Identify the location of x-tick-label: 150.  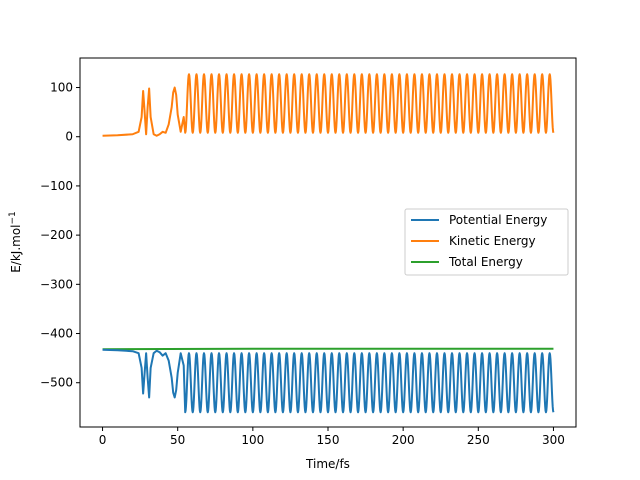
(328, 440).